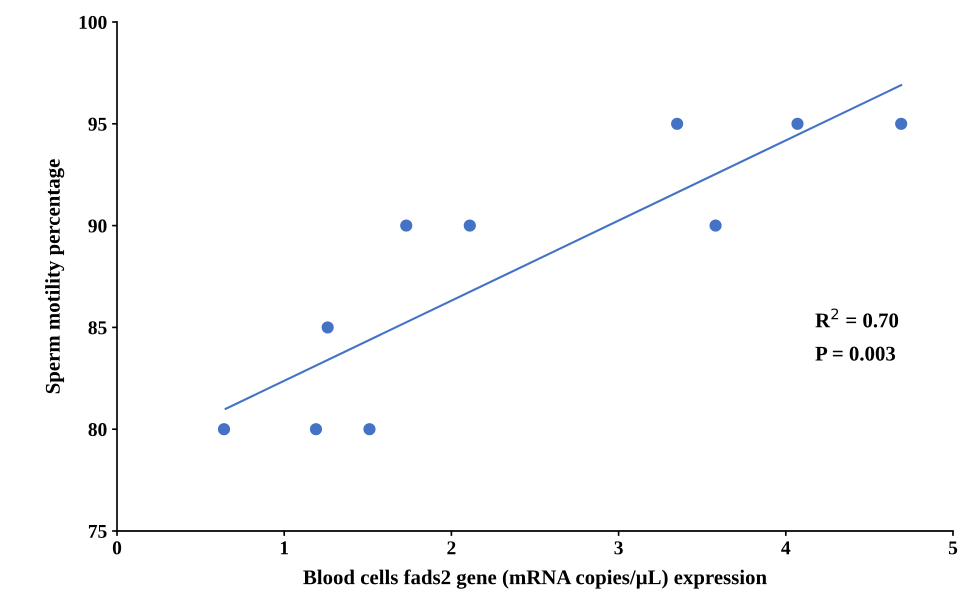 The height and width of the screenshot is (611, 962). I want to click on x-tick-label: 4, so click(785, 547).